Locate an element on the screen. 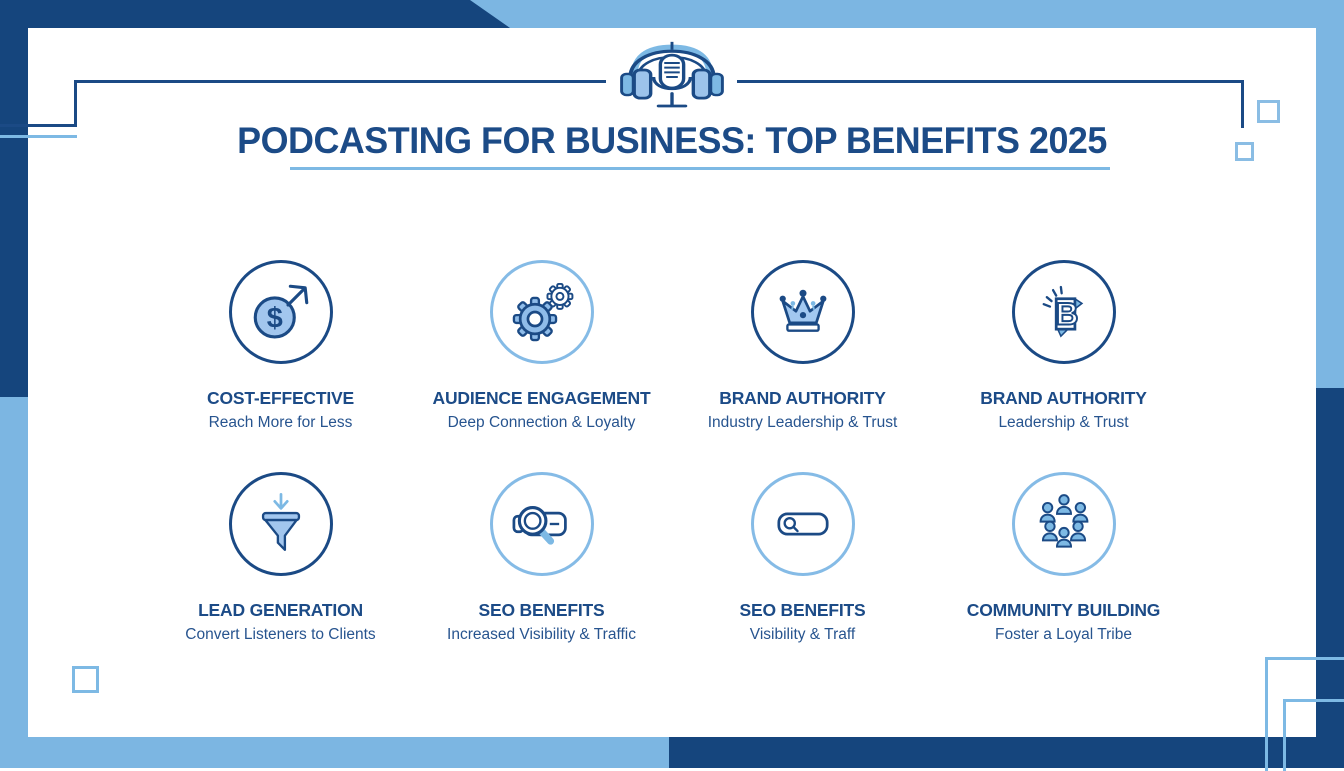 The image size is (1344, 771). frame-left-navy-segment is located at coordinates (14, 212).